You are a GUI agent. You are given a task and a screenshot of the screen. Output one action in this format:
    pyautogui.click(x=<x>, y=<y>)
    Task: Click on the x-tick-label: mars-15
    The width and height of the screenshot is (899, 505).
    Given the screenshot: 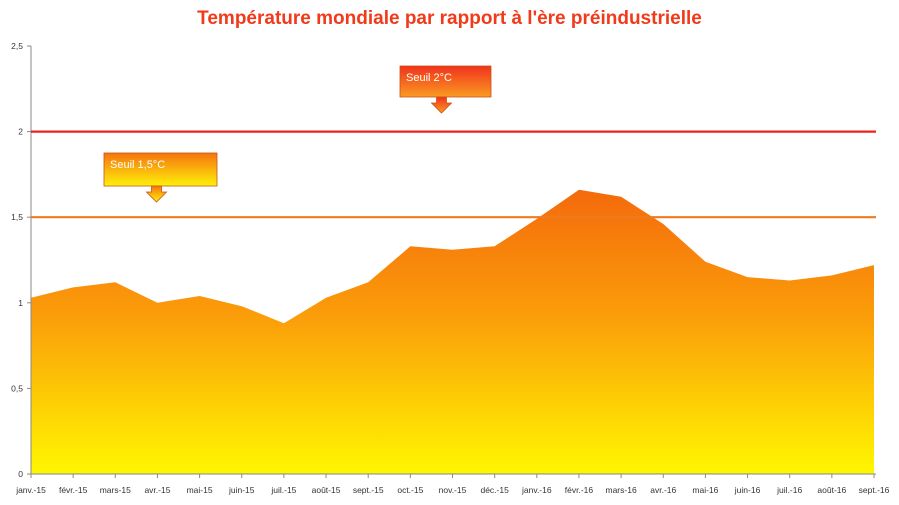 What is the action you would take?
    pyautogui.click(x=115, y=490)
    